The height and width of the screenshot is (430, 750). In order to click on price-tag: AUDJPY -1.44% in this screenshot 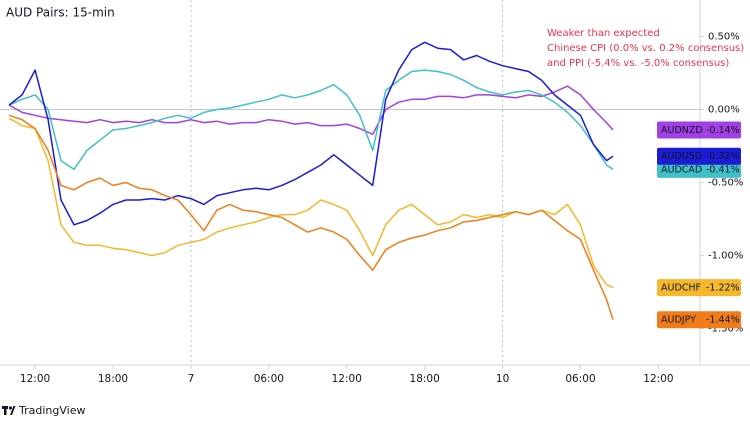, I will do `click(699, 320)`.